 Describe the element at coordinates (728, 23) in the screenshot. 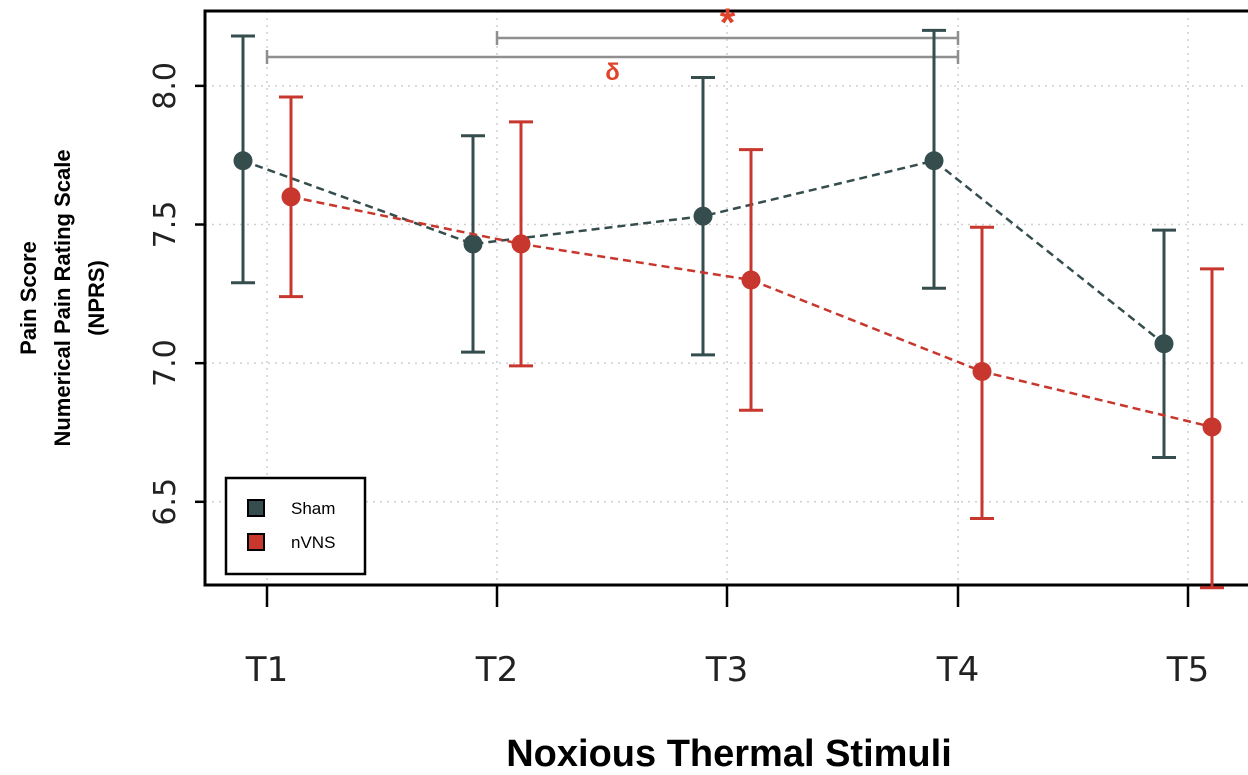

I see `significance-label: *` at that location.